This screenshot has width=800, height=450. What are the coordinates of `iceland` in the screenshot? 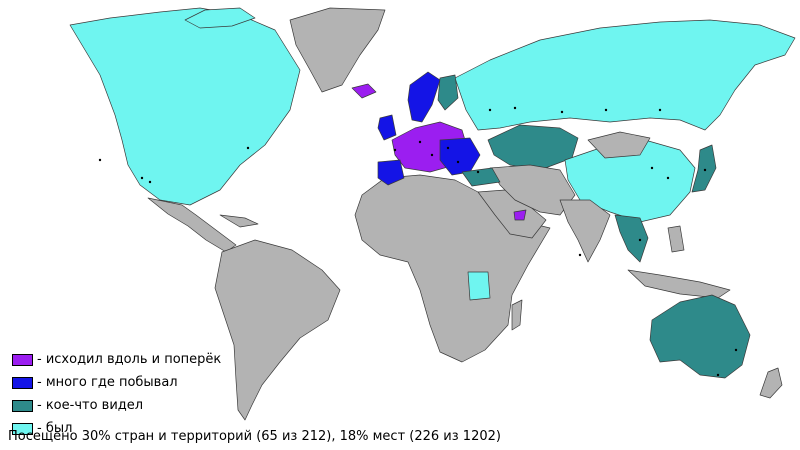 It's located at (364, 91).